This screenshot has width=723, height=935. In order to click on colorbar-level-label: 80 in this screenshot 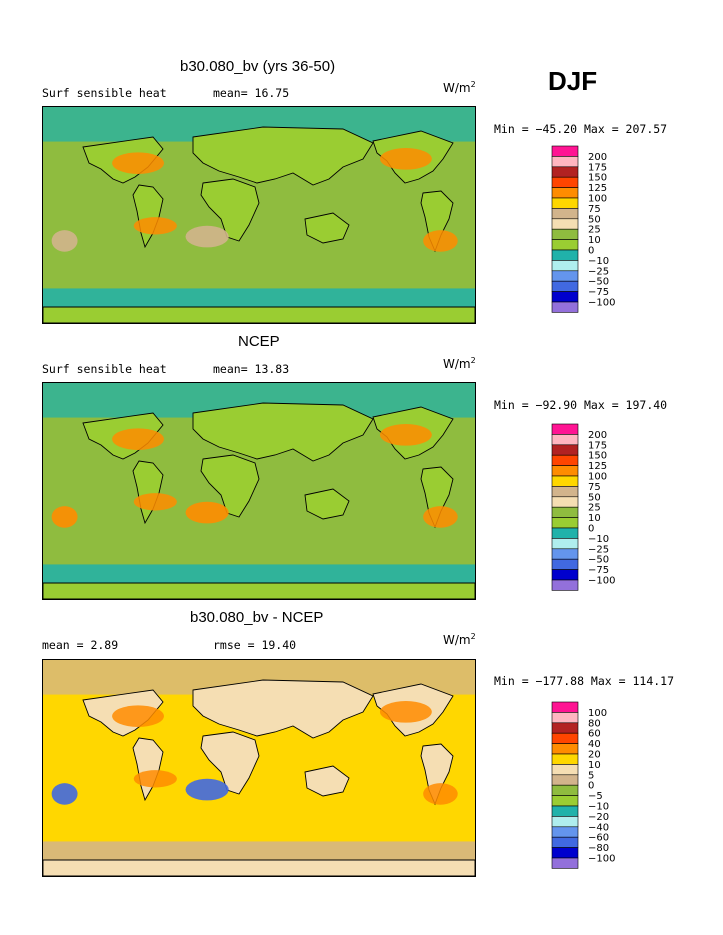, I will do `click(594, 723)`.